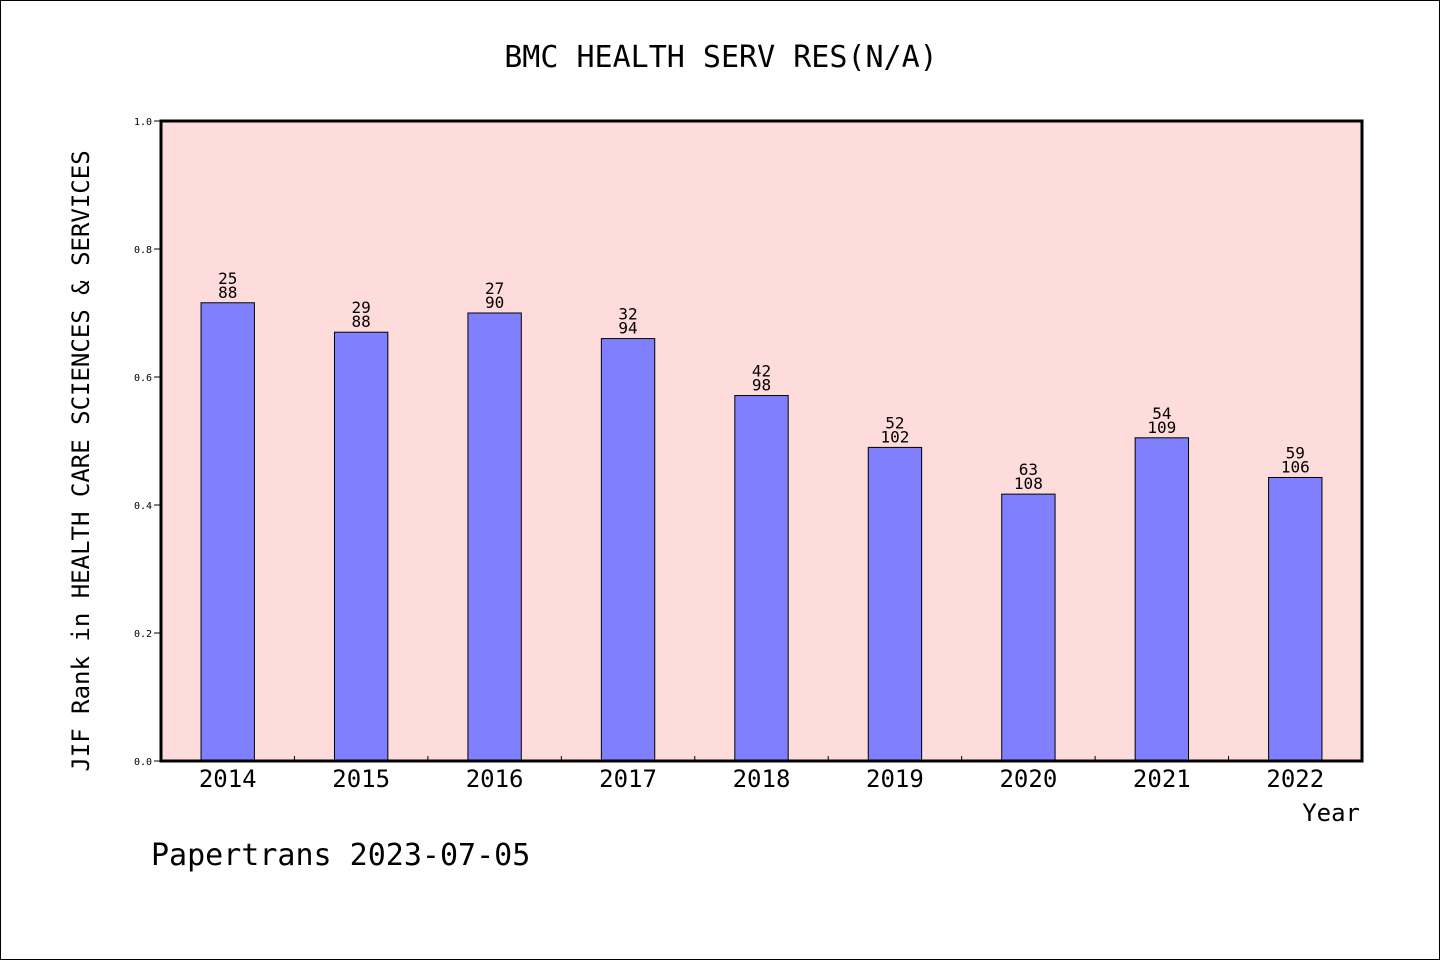 The image size is (1440, 963). Describe the element at coordinates (894, 436) in the screenshot. I see `bar-total-label-2019: 102` at that location.